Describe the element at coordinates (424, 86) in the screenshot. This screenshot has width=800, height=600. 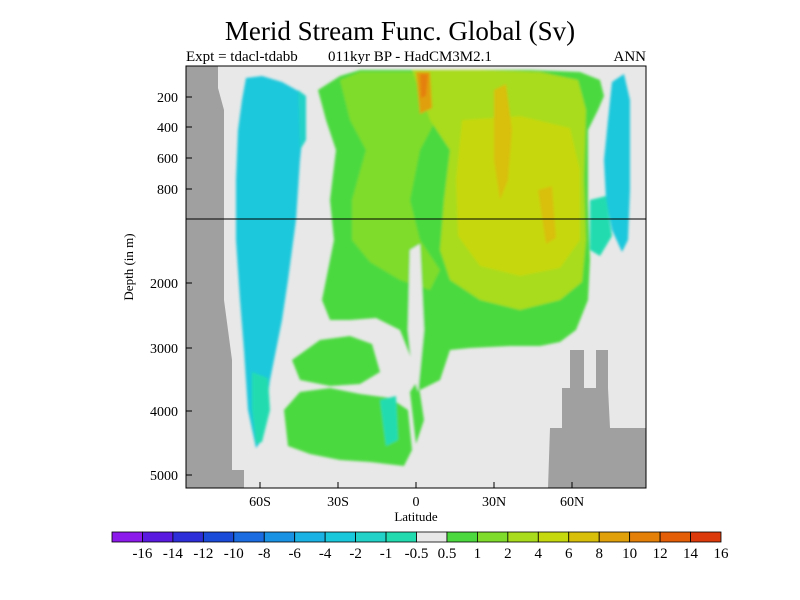
I see `equatorial-peak-core` at that location.